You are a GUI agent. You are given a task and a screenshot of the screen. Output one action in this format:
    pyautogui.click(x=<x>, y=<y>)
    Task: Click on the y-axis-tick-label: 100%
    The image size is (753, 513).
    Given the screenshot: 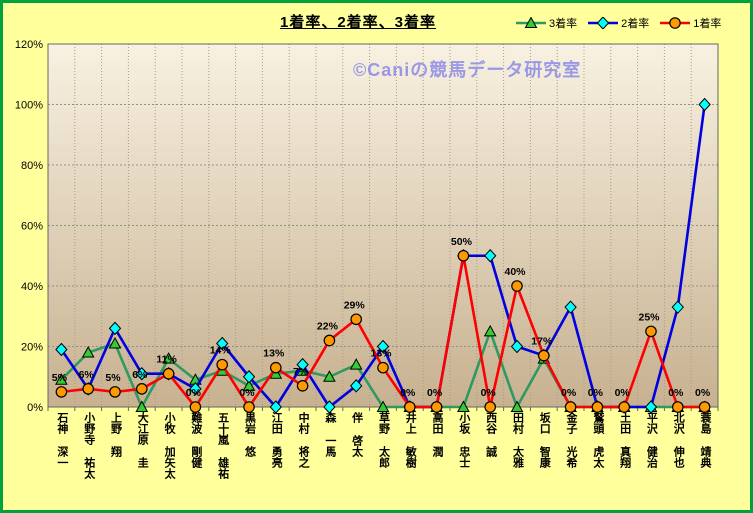 What is the action you would take?
    pyautogui.click(x=29, y=106)
    